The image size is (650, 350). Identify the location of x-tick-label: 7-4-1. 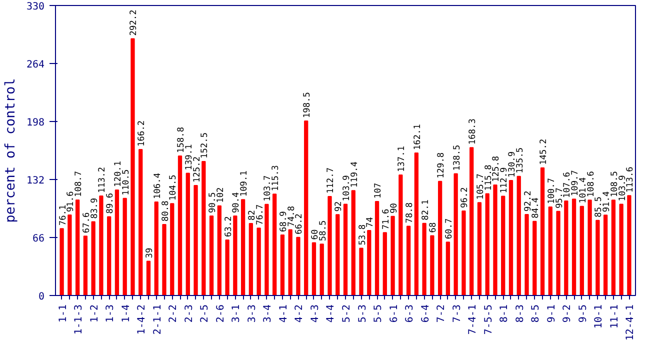
(473, 319).